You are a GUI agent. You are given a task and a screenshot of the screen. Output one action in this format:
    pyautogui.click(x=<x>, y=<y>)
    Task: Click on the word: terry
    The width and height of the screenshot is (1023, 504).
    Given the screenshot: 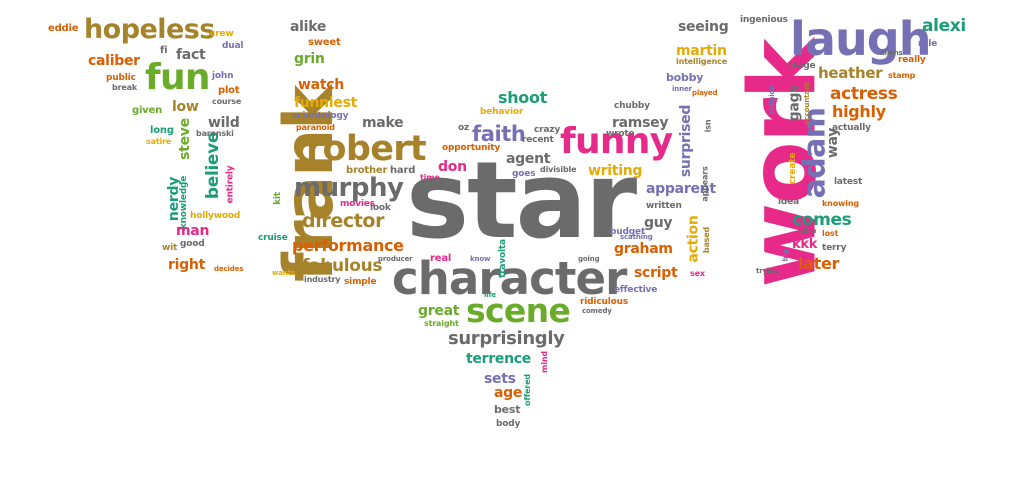 What is the action you would take?
    pyautogui.click(x=834, y=248)
    